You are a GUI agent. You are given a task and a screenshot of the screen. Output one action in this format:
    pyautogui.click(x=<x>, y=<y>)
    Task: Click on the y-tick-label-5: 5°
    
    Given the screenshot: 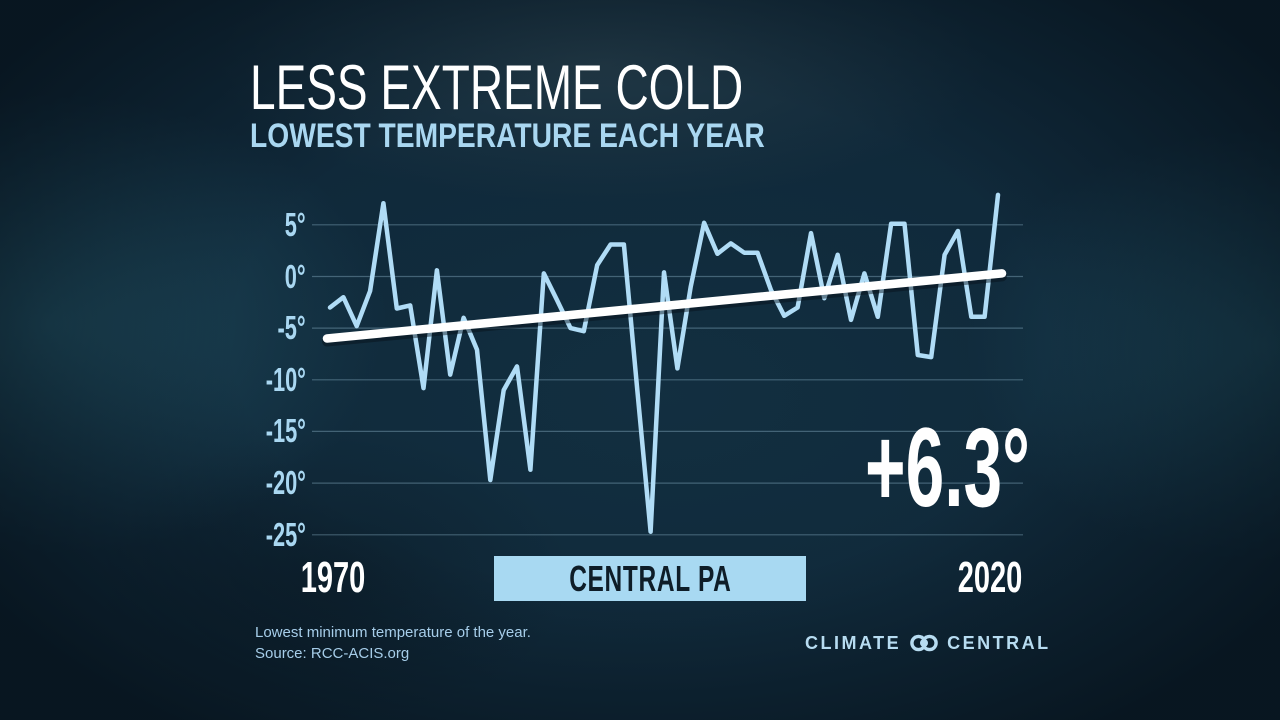 What is the action you would take?
    pyautogui.click(x=295, y=224)
    